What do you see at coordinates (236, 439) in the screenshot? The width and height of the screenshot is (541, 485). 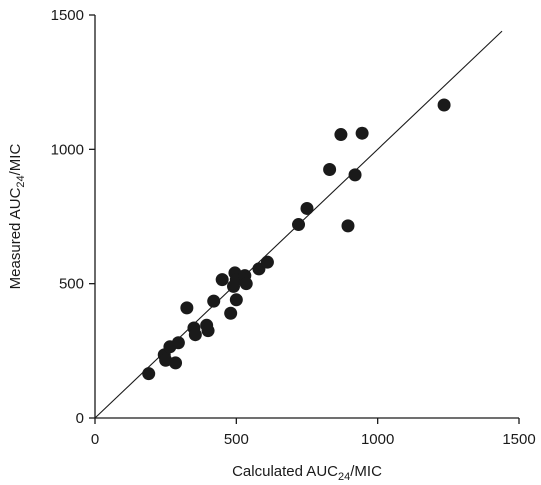 I see `x-tick-label: 500` at bounding box center [236, 439].